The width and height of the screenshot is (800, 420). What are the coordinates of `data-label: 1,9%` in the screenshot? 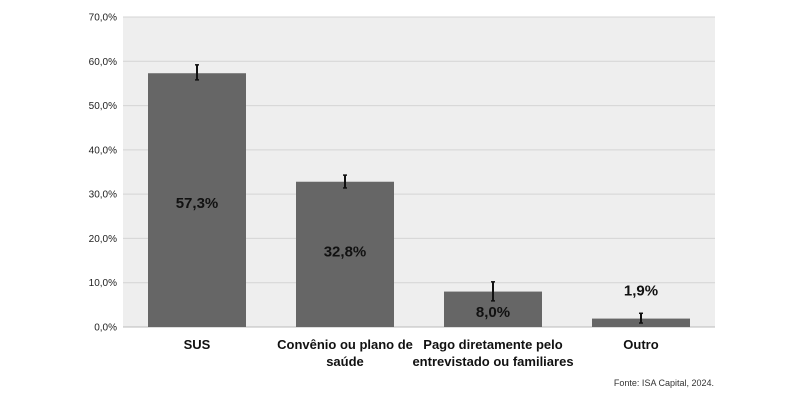 It's located at (641, 291).